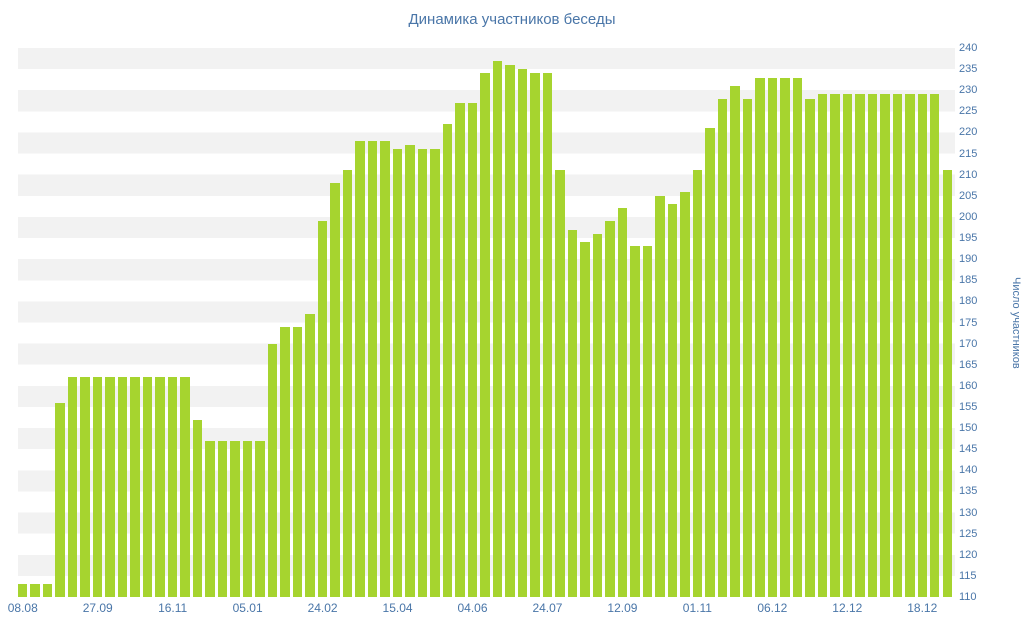 Image resolution: width=1024 pixels, height=640 pixels. I want to click on y-axis-tick-label: 120, so click(968, 554).